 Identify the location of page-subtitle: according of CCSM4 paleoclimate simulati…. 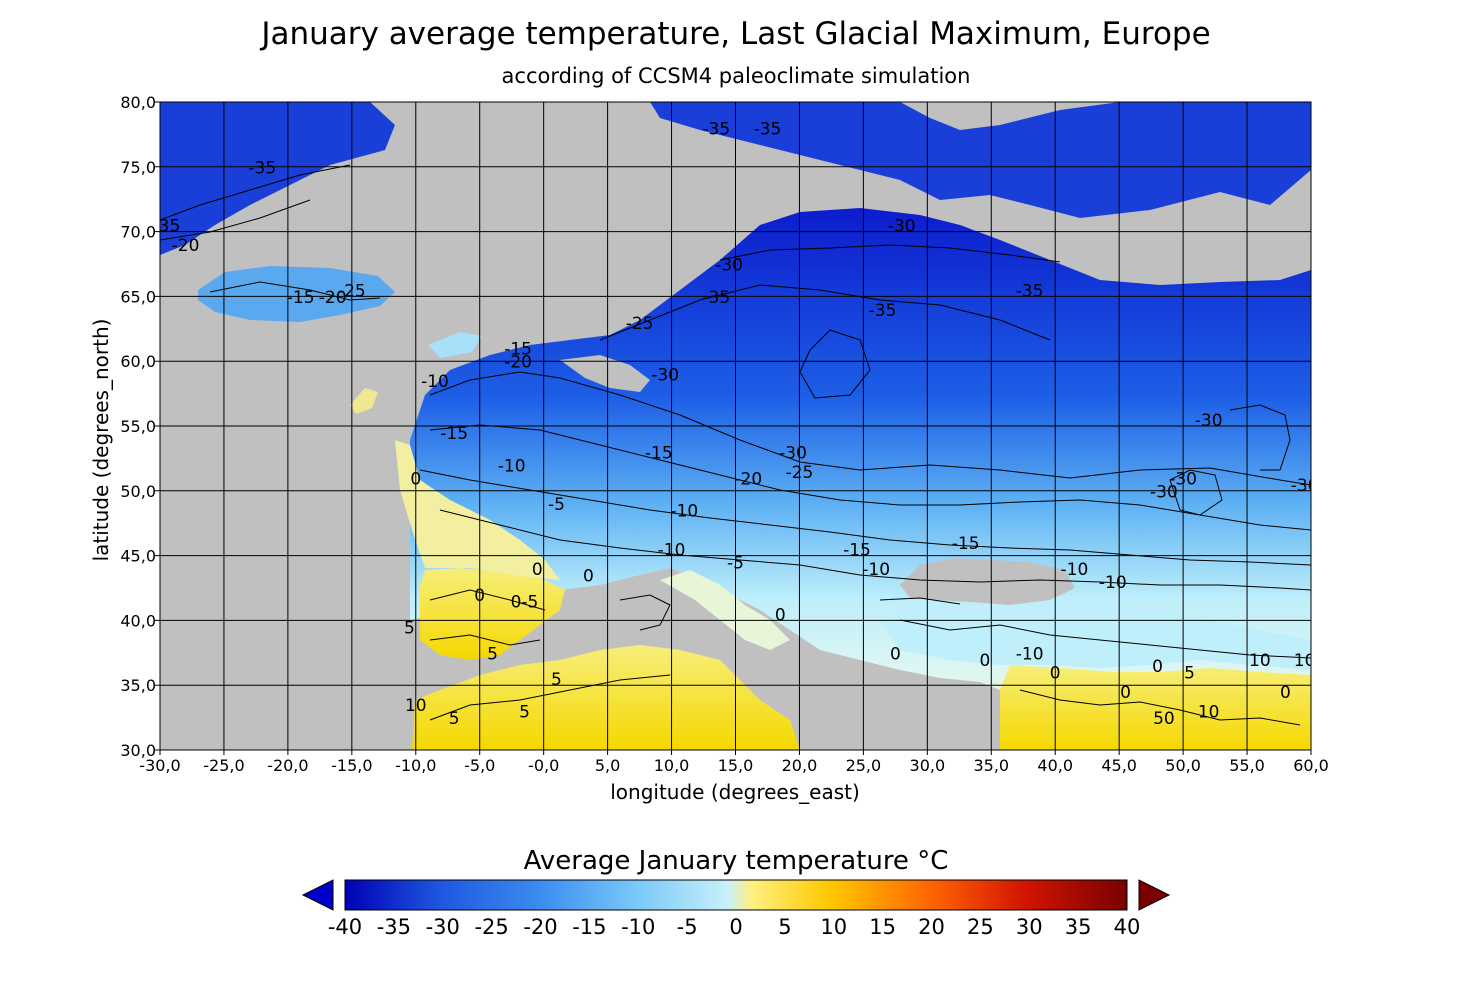
(736, 76).